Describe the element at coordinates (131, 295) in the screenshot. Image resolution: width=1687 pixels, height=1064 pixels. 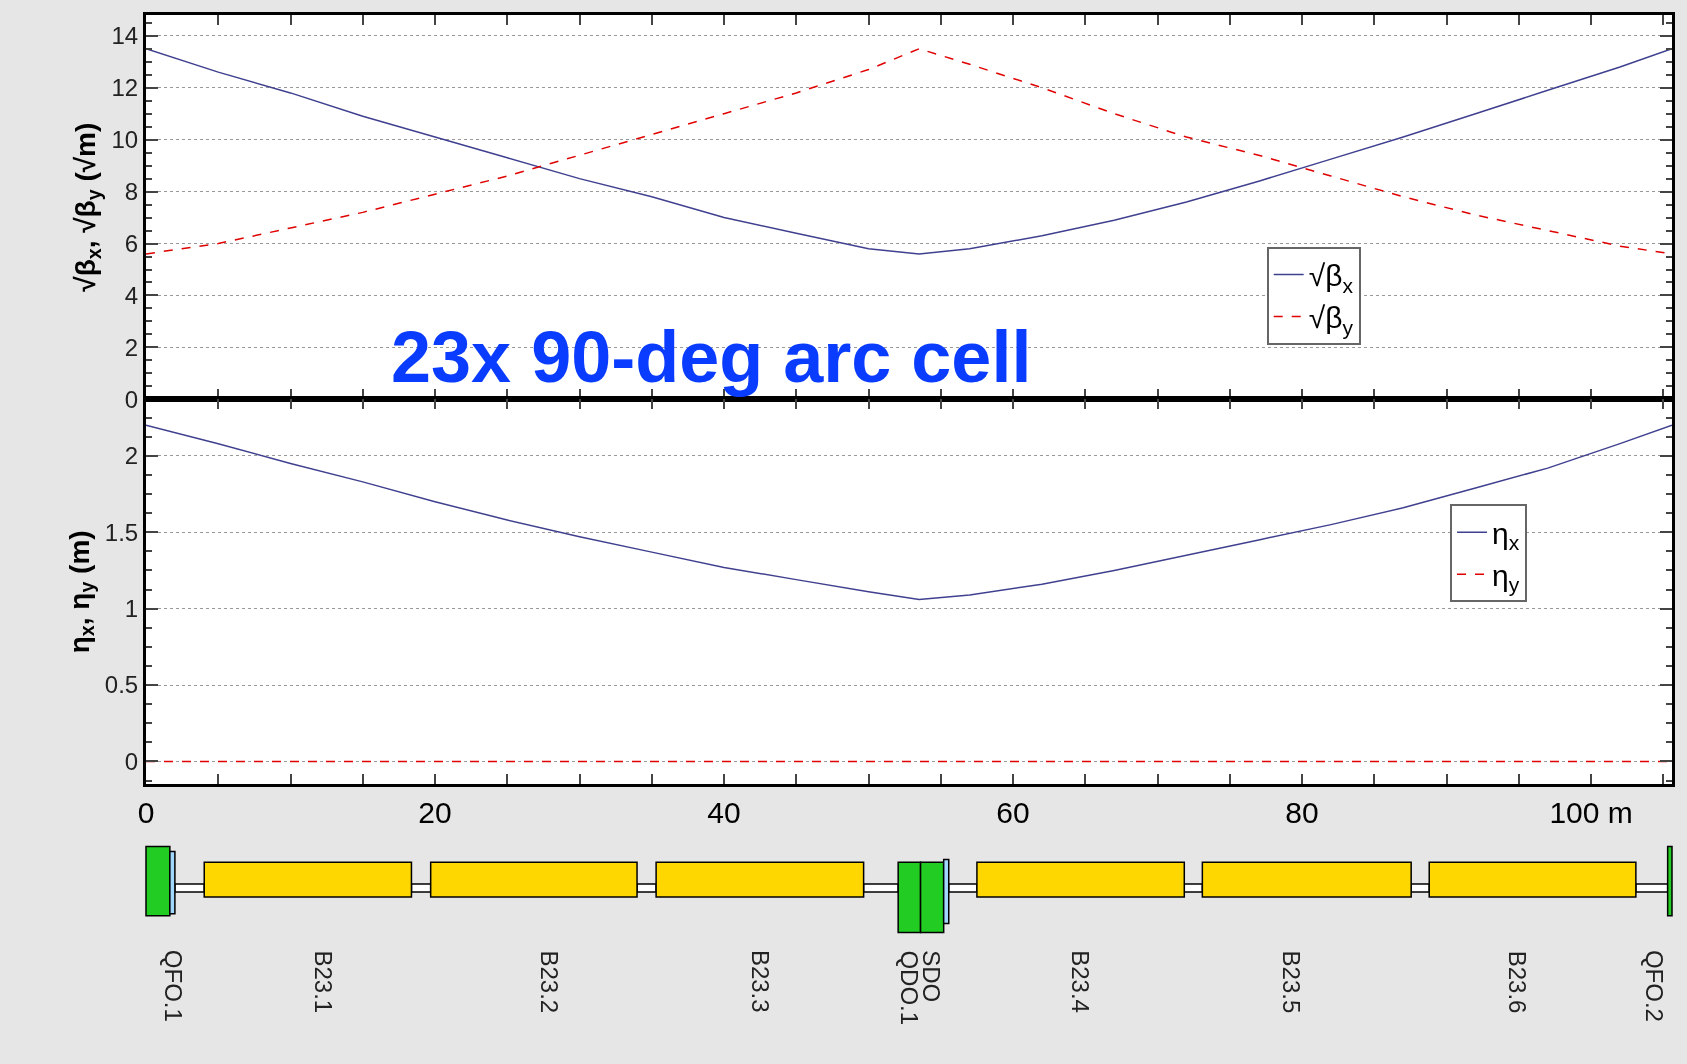
I see `y-tick-label: 4` at that location.